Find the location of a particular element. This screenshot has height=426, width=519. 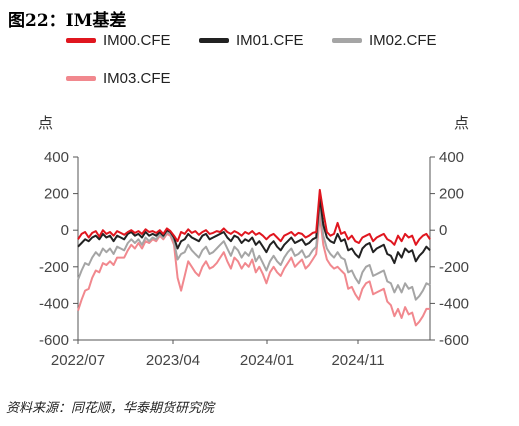

legend-swatch-im00 is located at coordinates (81, 40).